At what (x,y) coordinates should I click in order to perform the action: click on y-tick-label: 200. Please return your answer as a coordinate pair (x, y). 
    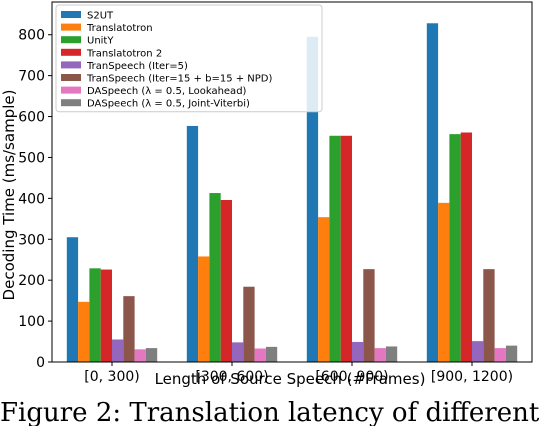
    Looking at the image, I should click on (31, 281).